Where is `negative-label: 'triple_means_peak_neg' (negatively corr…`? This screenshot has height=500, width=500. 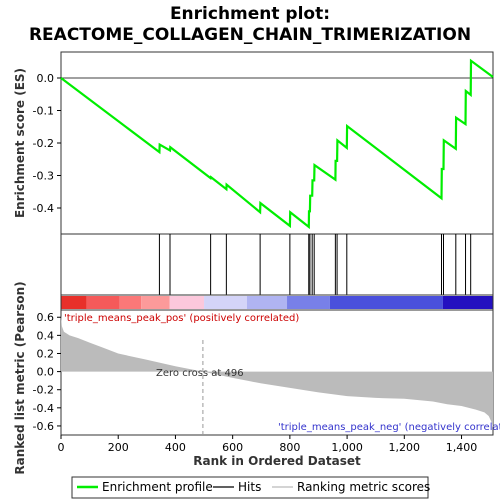 negative-label: 'triple_means_peak_neg' (negatively corr… is located at coordinates (389, 427).